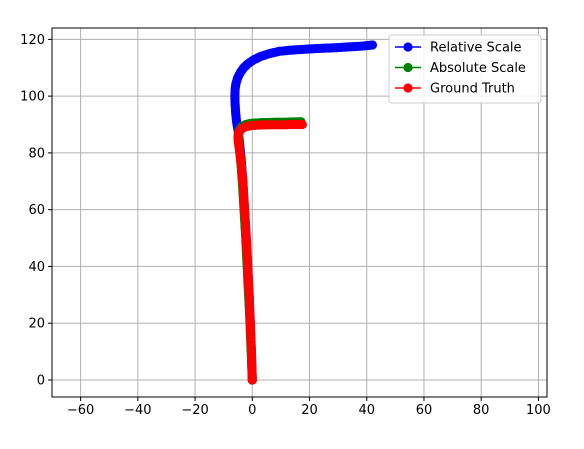 The height and width of the screenshot is (449, 584). I want to click on x-tick-label: 60, so click(424, 410).